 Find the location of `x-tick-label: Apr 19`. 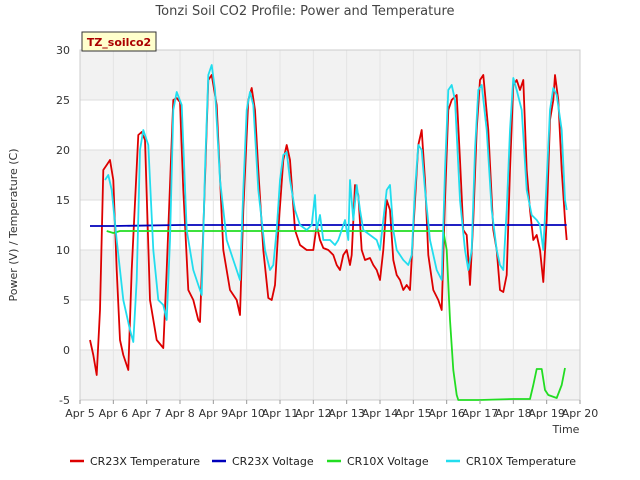

x-tick-label: Apr 19 is located at coordinates (546, 413).